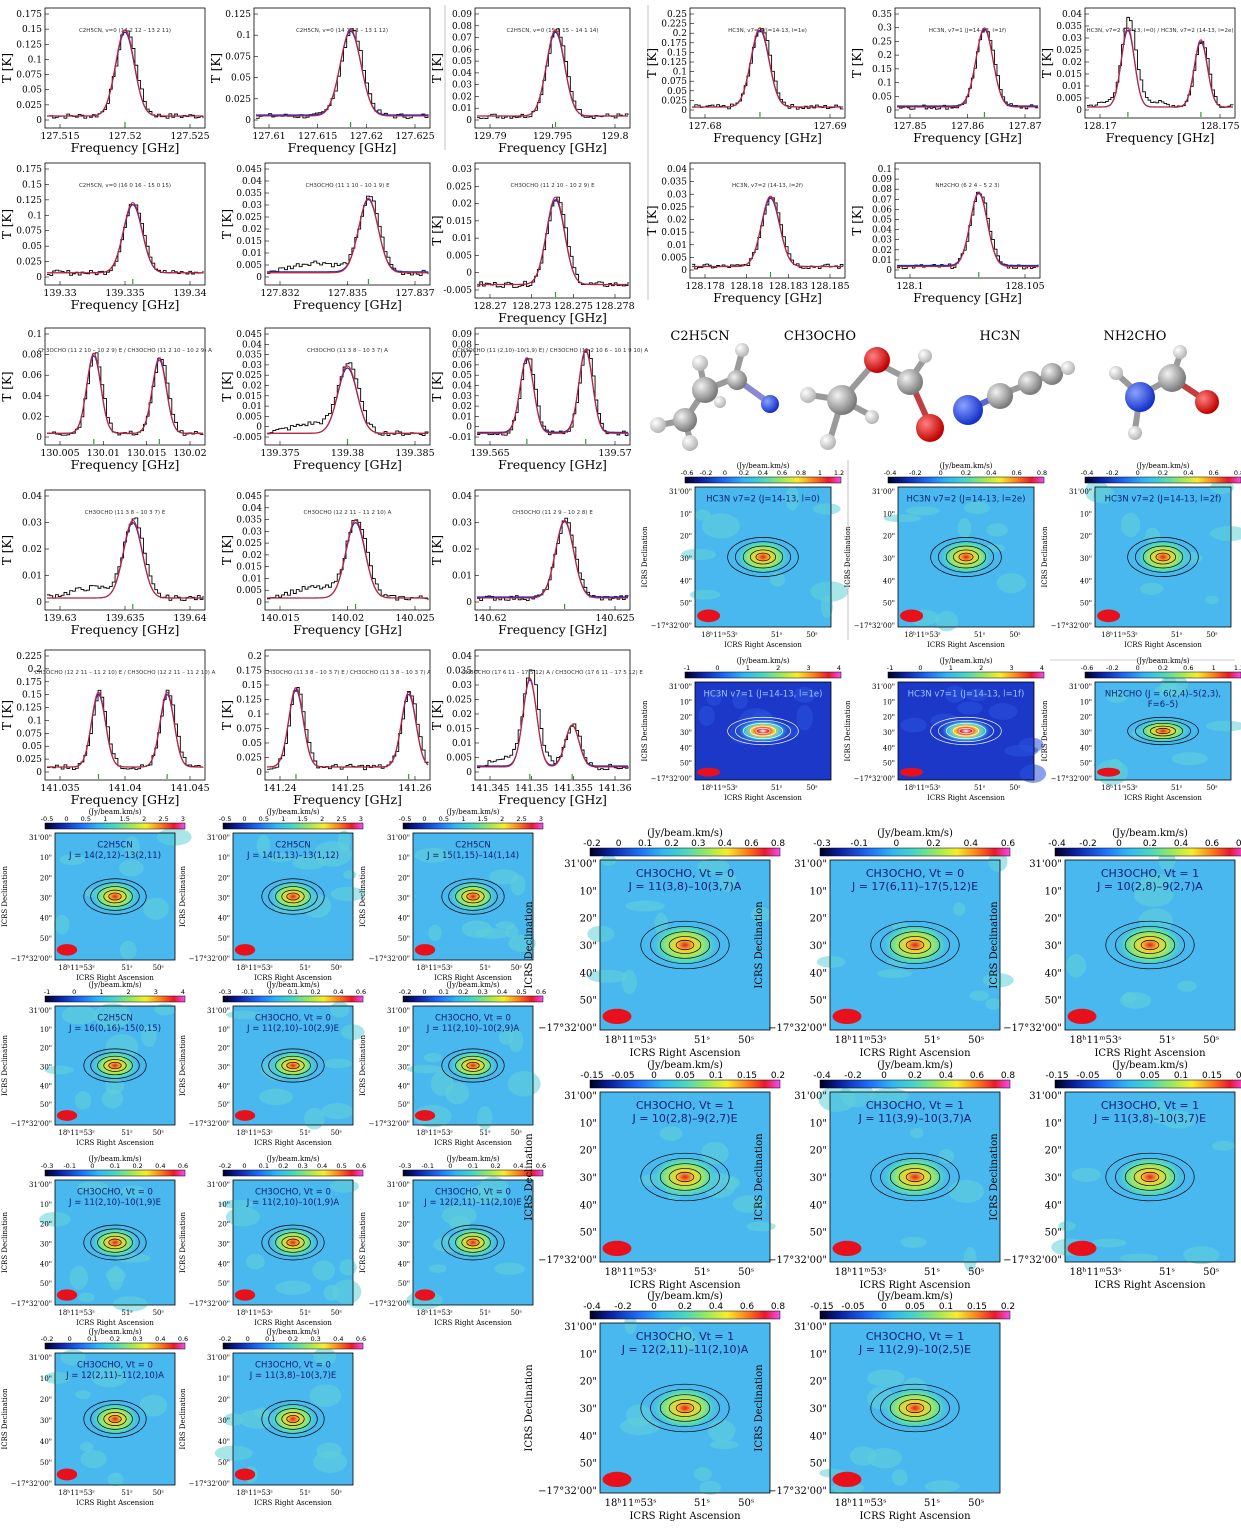 The image size is (1241, 1534). I want to click on x-tick-label: 127.625, so click(414, 136).